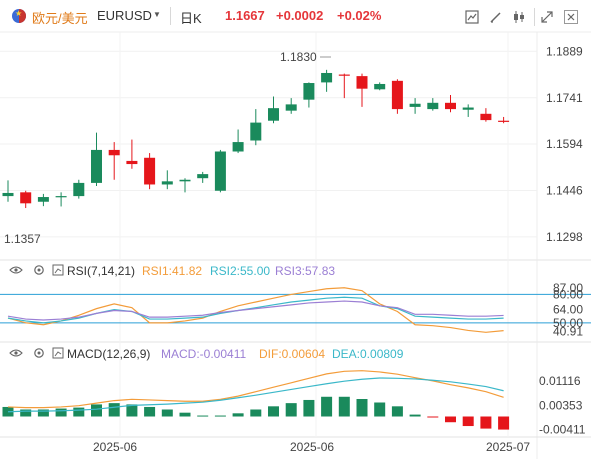 This screenshot has width=591, height=459. Describe the element at coordinates (568, 310) in the screenshot. I see `rsi-tick-label: 64.00` at that location.